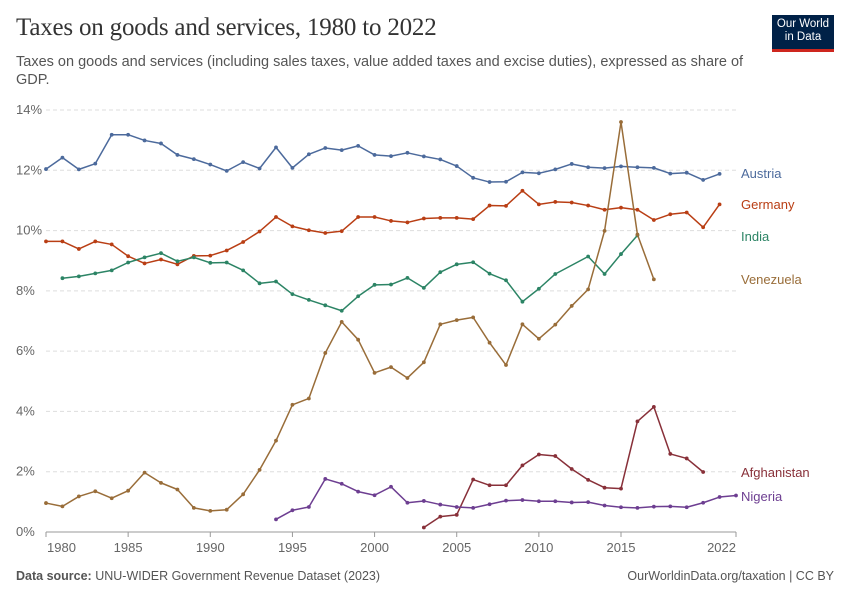 This screenshot has height=600, width=850. I want to click on y-tick-label: 2%, so click(25, 471).